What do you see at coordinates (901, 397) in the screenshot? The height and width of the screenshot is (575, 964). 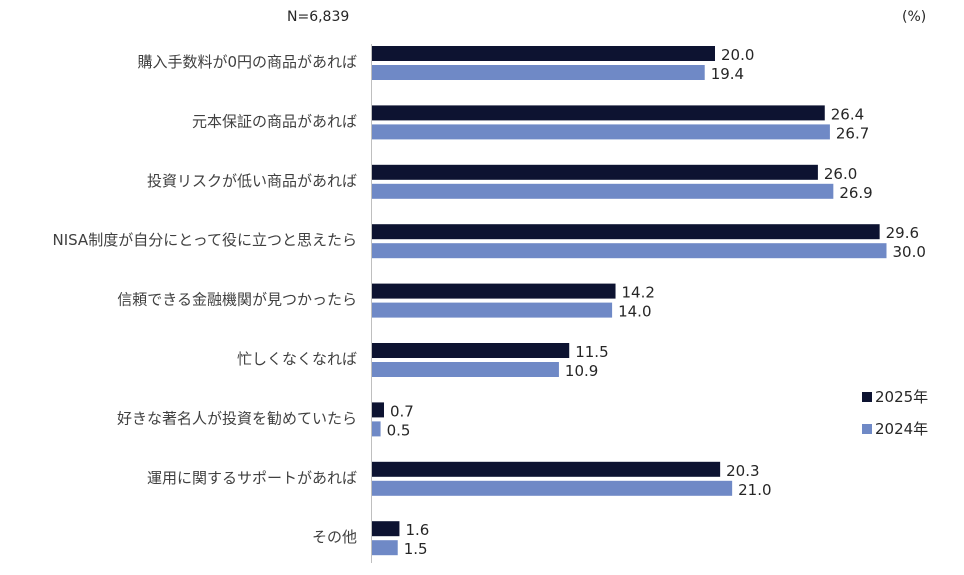 I see `legend-label: 2025年` at bounding box center [901, 397].